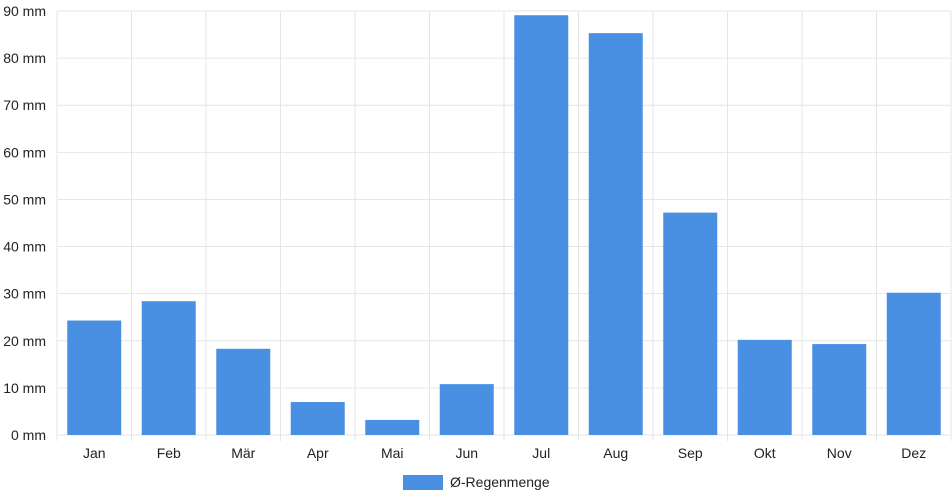 The height and width of the screenshot is (500, 952). What do you see at coordinates (764, 387) in the screenshot?
I see `bar-okt` at bounding box center [764, 387].